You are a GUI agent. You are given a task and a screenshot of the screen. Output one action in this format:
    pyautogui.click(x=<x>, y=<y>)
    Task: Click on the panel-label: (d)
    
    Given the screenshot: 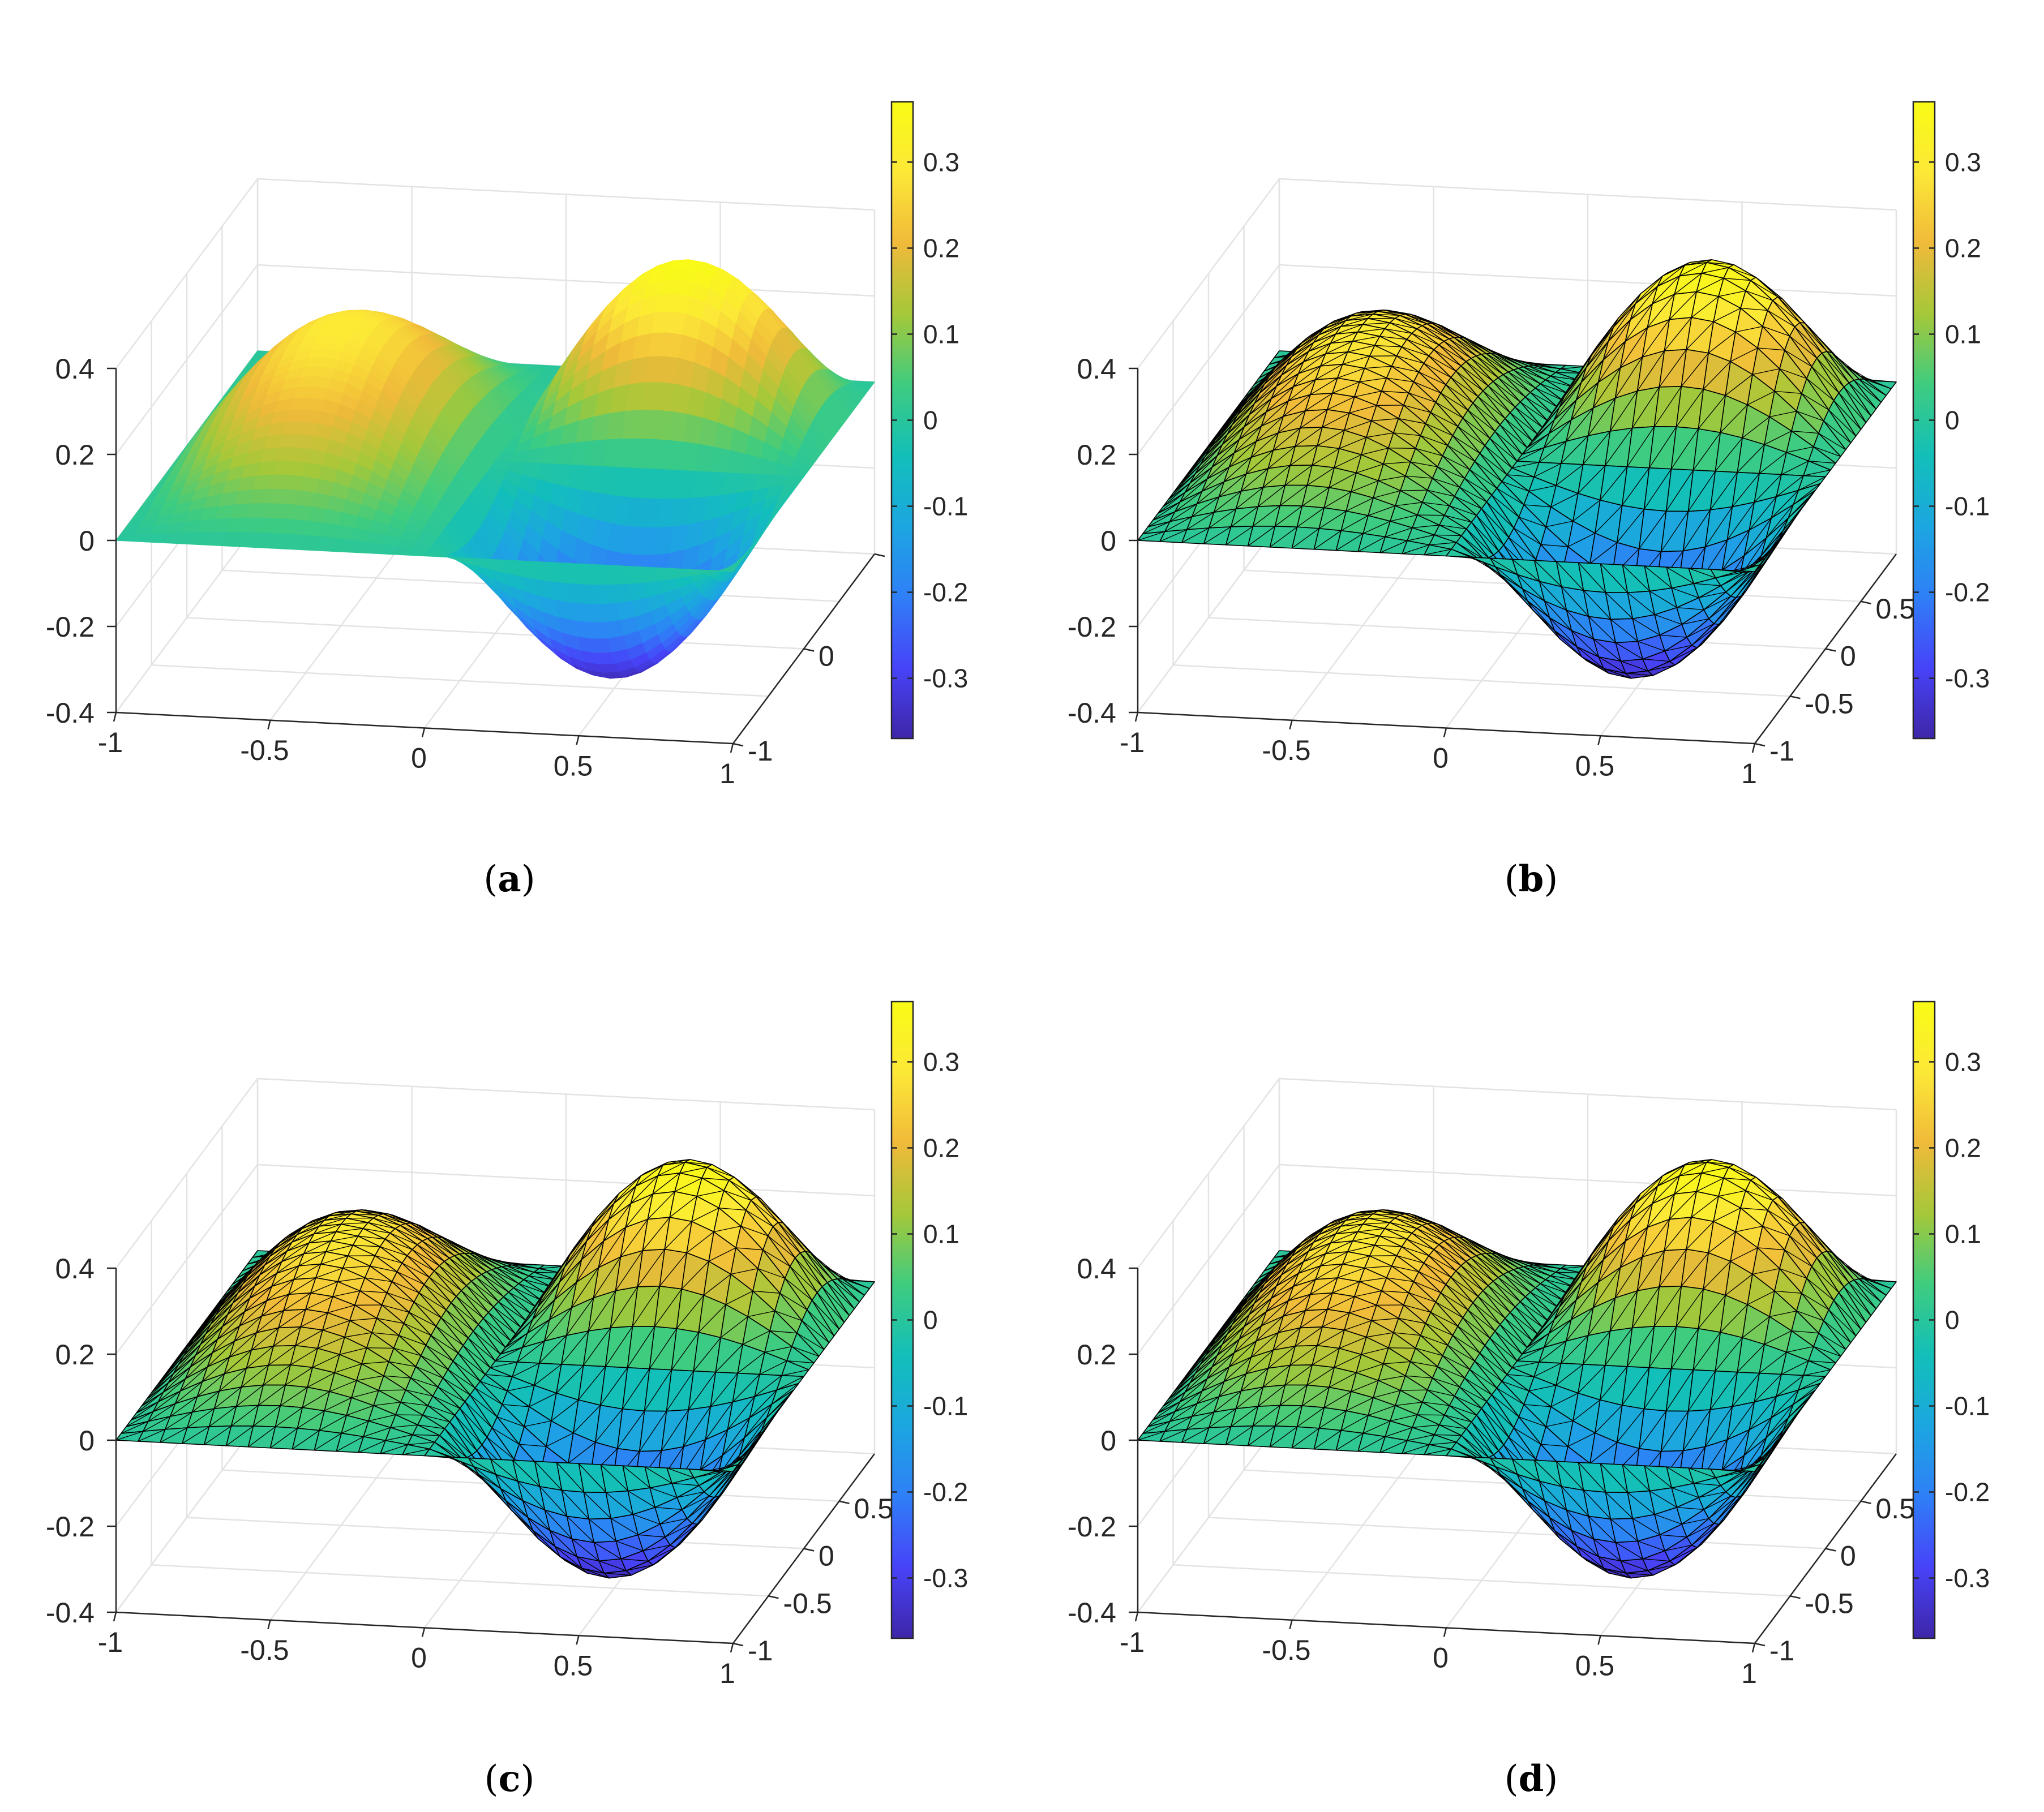 What is the action you would take?
    pyautogui.click(x=1531, y=1779)
    